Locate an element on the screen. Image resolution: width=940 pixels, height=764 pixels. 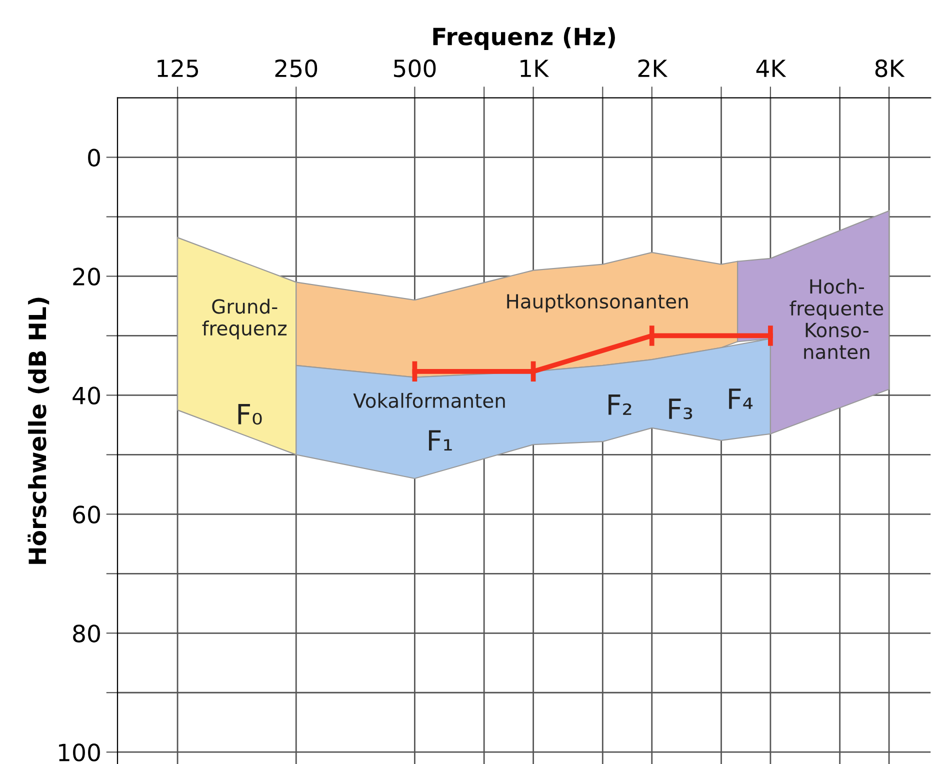
annotation: F₂ is located at coordinates (620, 404).